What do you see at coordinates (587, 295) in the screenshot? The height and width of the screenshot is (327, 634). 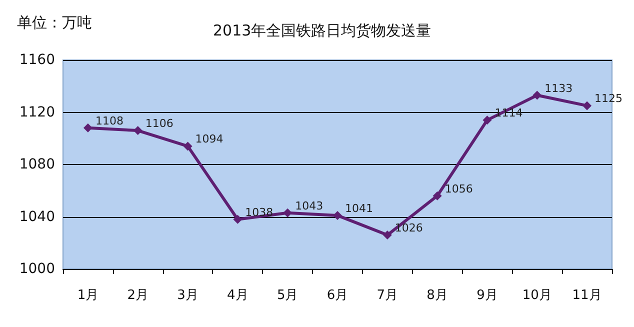 I see `x-tick-label: 11月` at bounding box center [587, 295].